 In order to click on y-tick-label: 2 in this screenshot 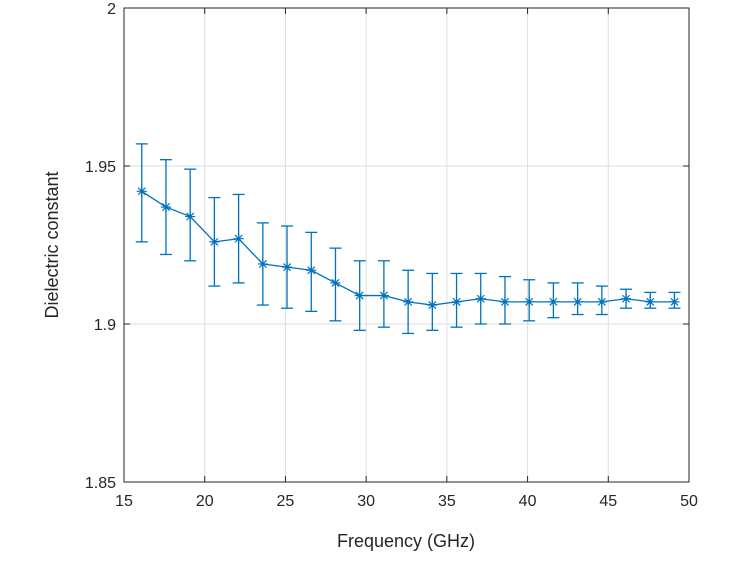, I will do `click(111, 9)`.